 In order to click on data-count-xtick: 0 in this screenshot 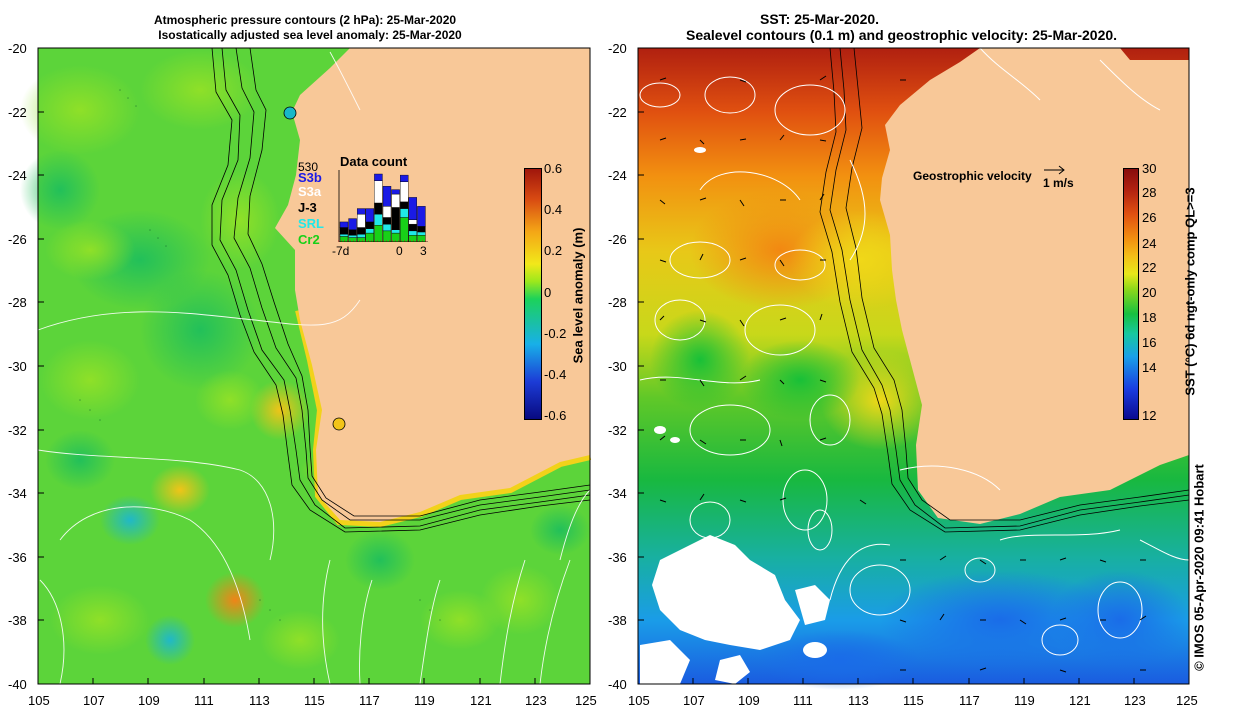, I will do `click(399, 251)`.